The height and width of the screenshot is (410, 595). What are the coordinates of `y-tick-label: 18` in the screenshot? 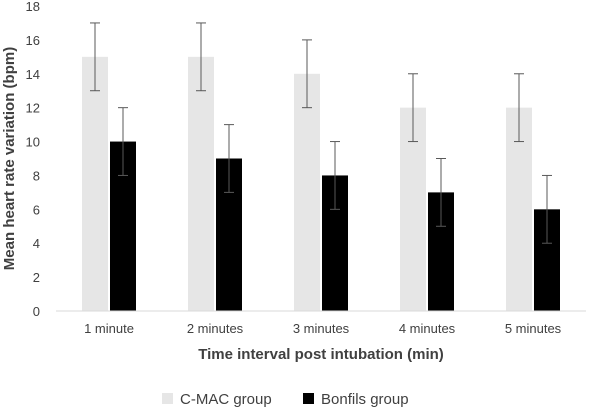 It's located at (33, 7).